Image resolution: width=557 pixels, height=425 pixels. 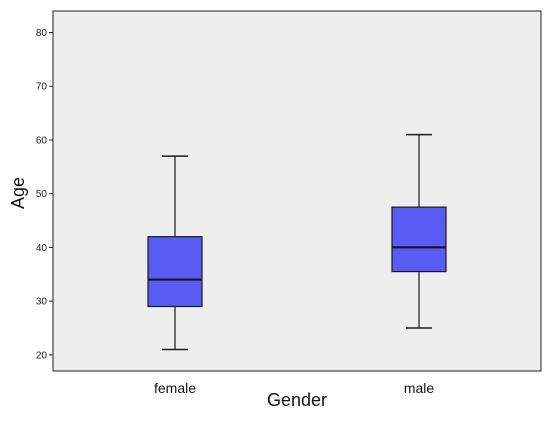 What do you see at coordinates (42, 33) in the screenshot?
I see `y-tick-label: 80` at bounding box center [42, 33].